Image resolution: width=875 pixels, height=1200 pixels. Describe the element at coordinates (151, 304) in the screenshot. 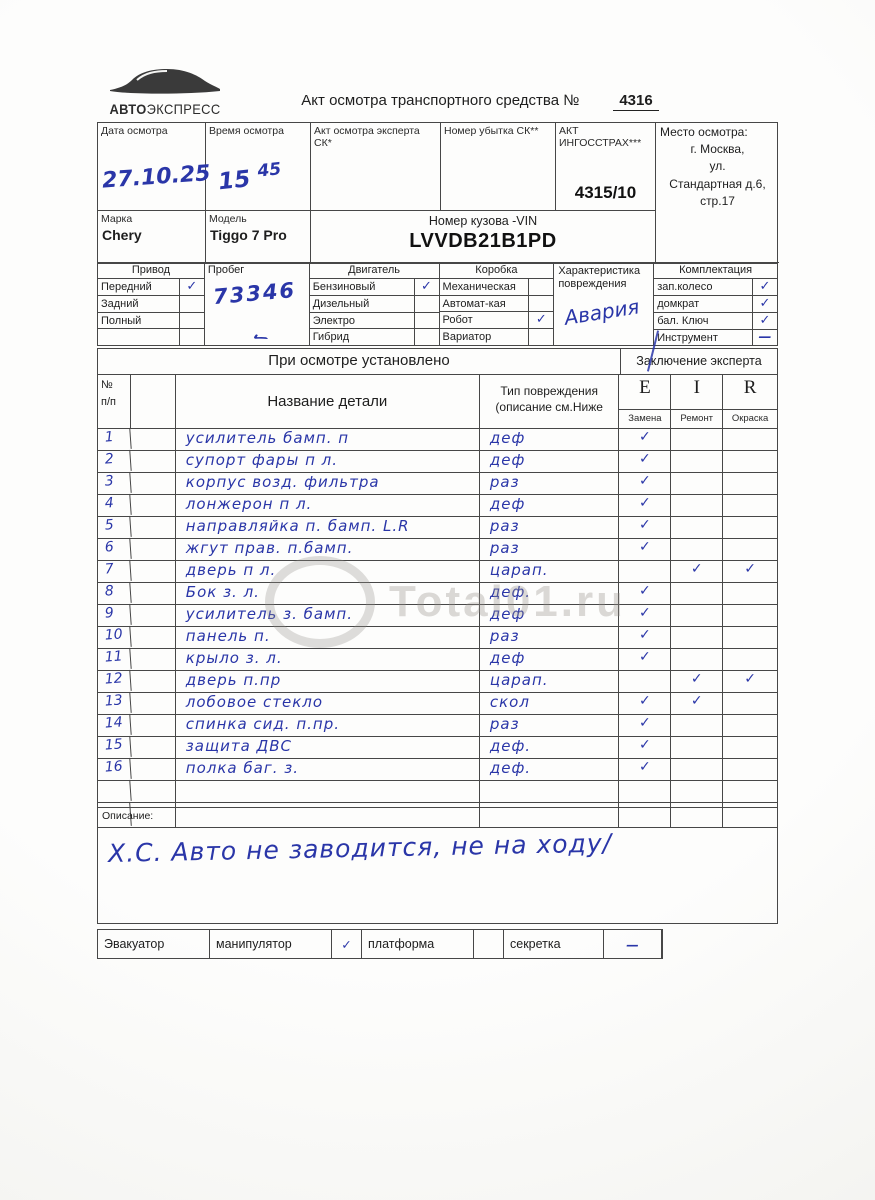

I see `drive-options-box: Привод Передний ✓ Задний Полный` at that location.